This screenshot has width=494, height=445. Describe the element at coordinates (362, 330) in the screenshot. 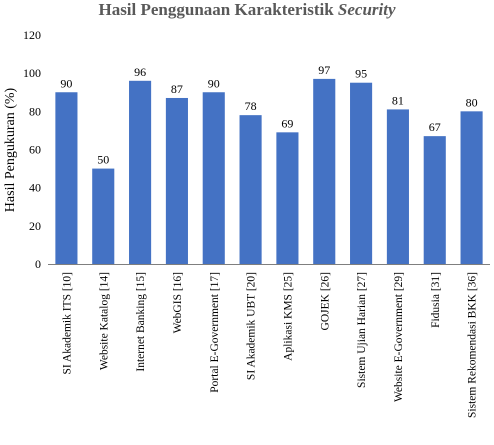

I see `x-tick-label: Sistem Ujian Harian [27]` at that location.